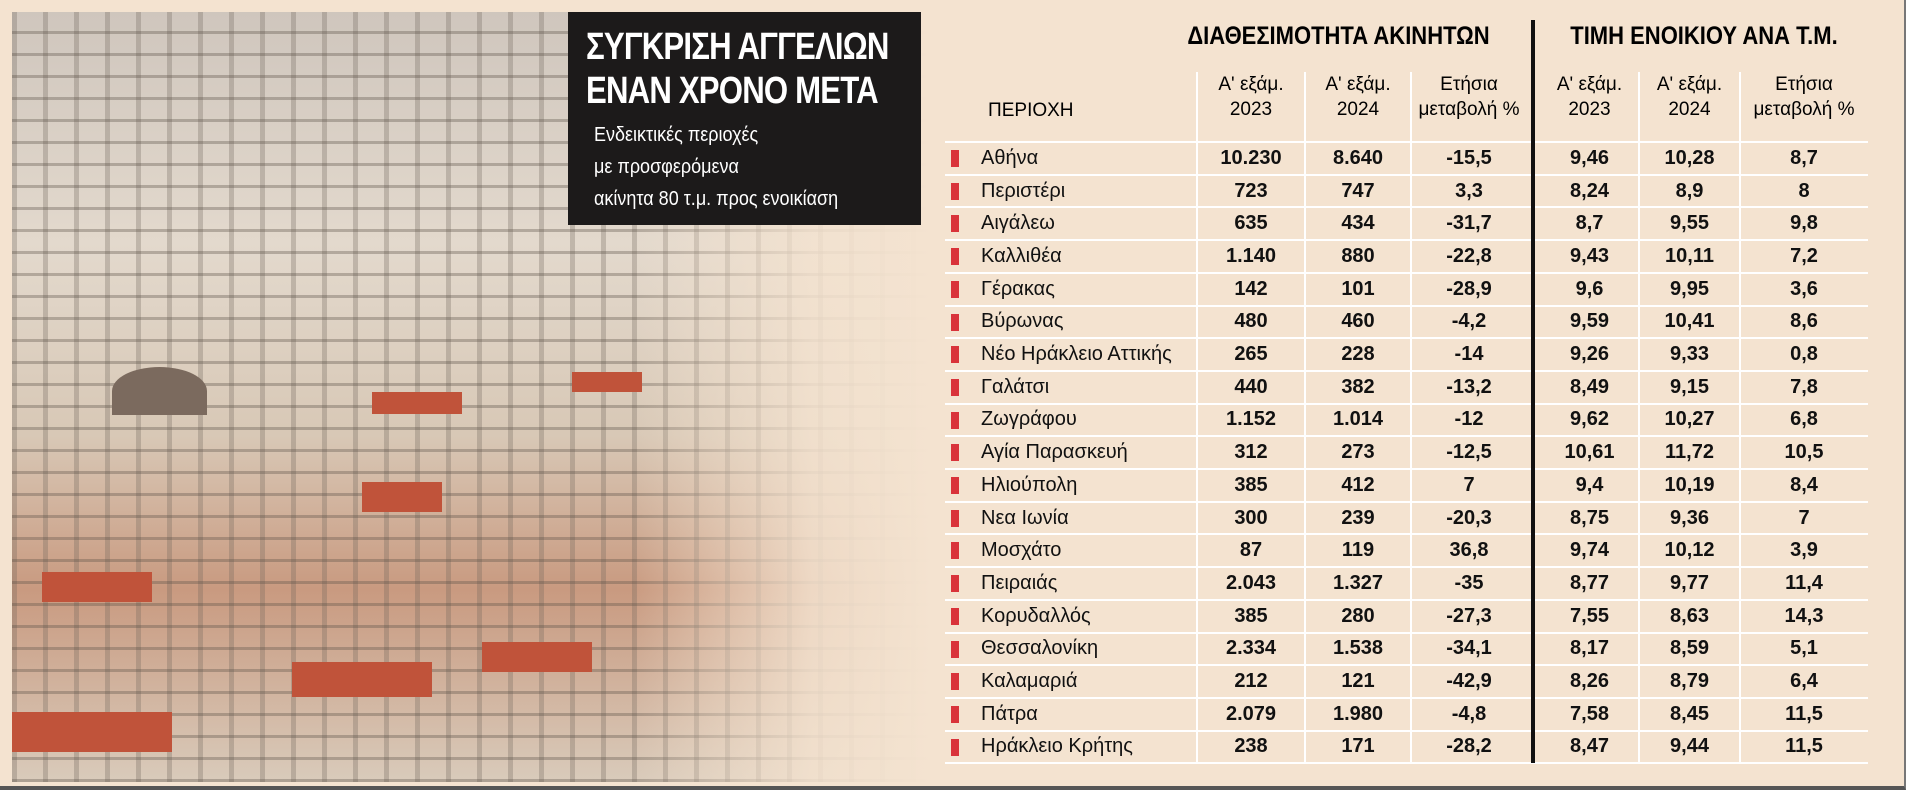  I want to click on group-header: ΤΙΜΗ ΕΝΟΙΚΙΟΥ ΑΝΑ Τ.Μ., so click(1704, 36).